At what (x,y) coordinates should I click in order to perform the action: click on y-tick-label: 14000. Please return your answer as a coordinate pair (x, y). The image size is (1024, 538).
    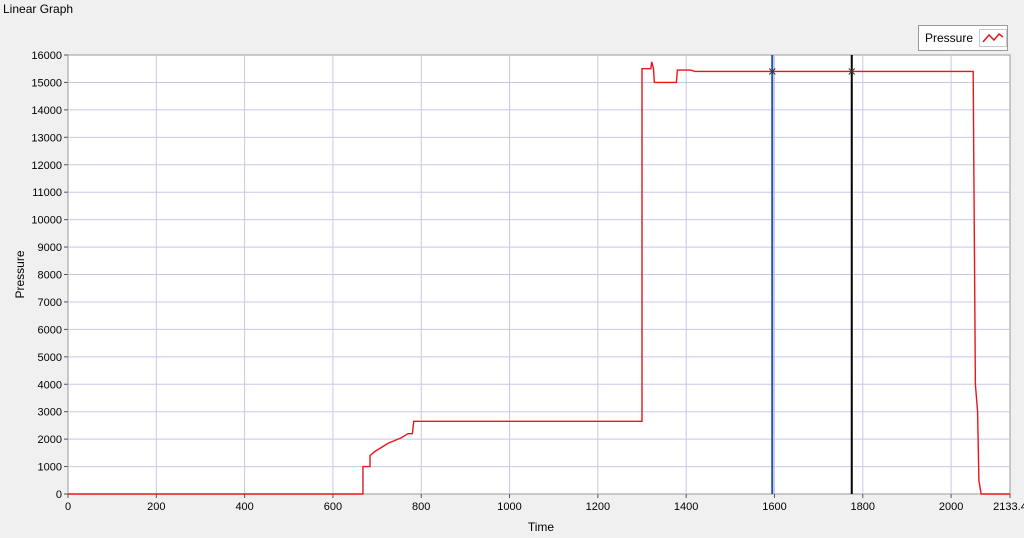
    Looking at the image, I should click on (46, 111).